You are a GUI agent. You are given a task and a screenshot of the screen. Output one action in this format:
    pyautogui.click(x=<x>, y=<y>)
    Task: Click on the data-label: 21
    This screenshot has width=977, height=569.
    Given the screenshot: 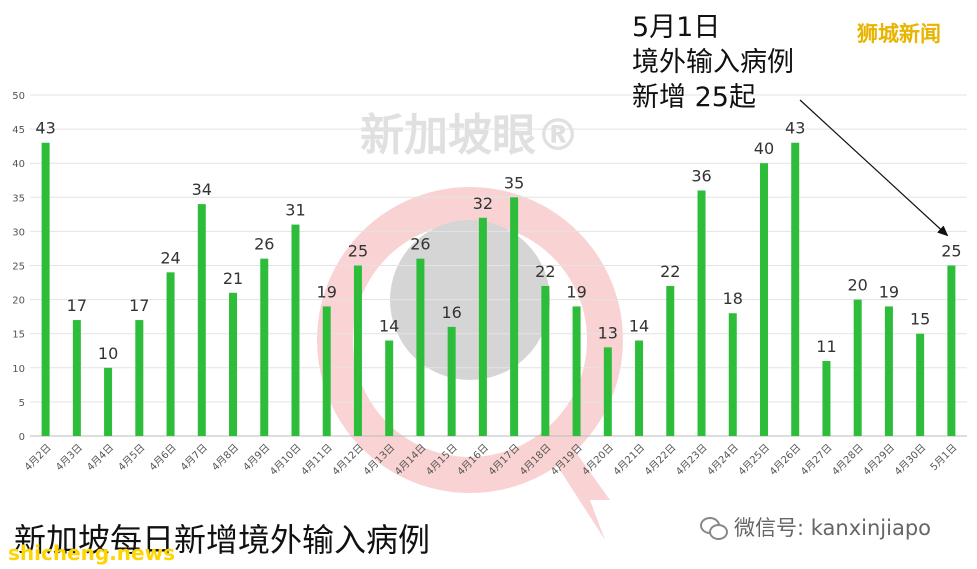 What is the action you would take?
    pyautogui.click(x=233, y=278)
    